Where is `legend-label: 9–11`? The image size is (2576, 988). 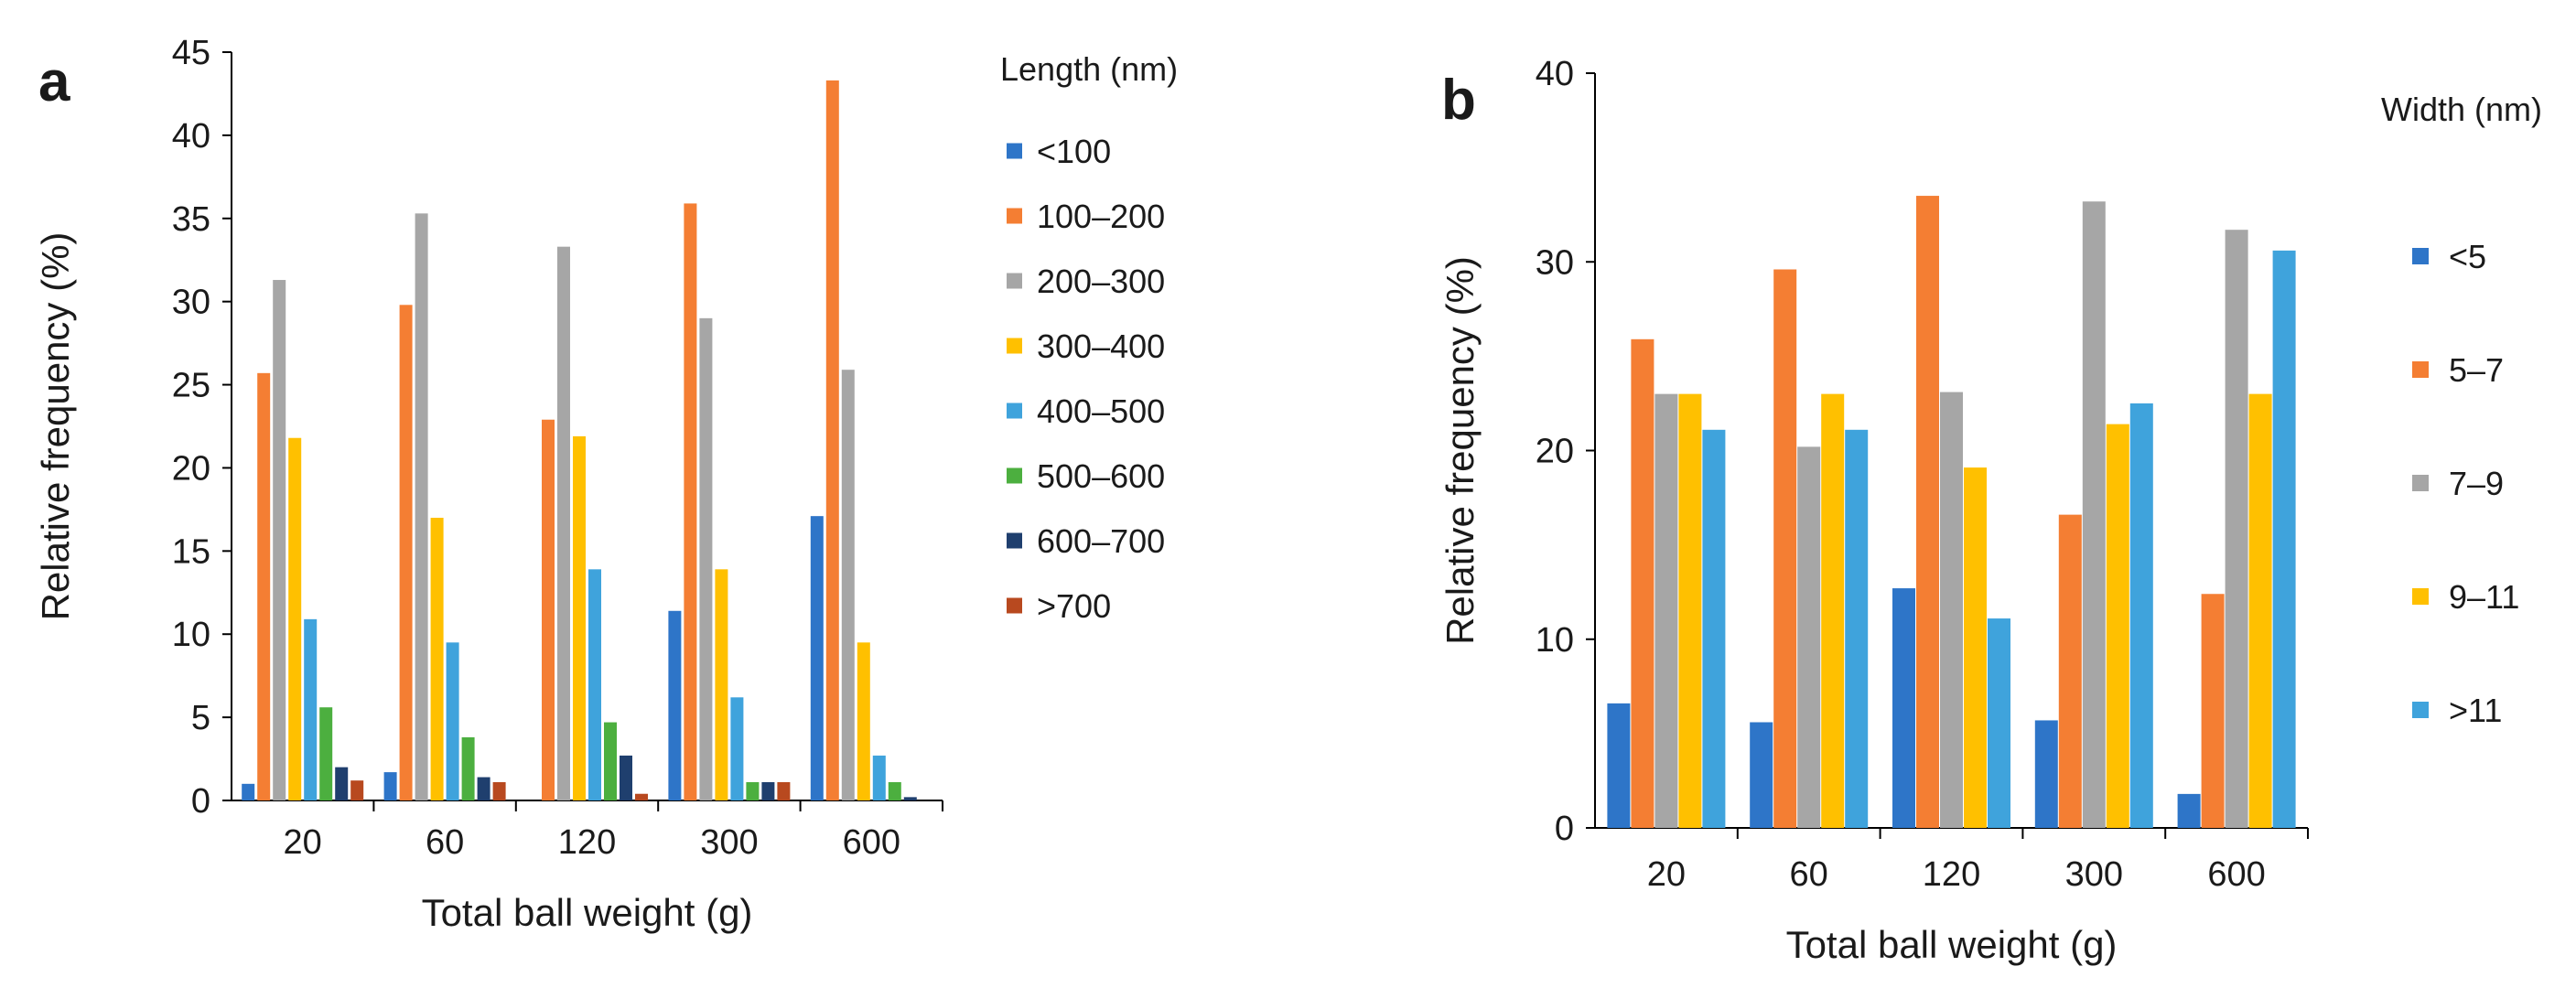 legend-label: 9–11 is located at coordinates (2484, 597).